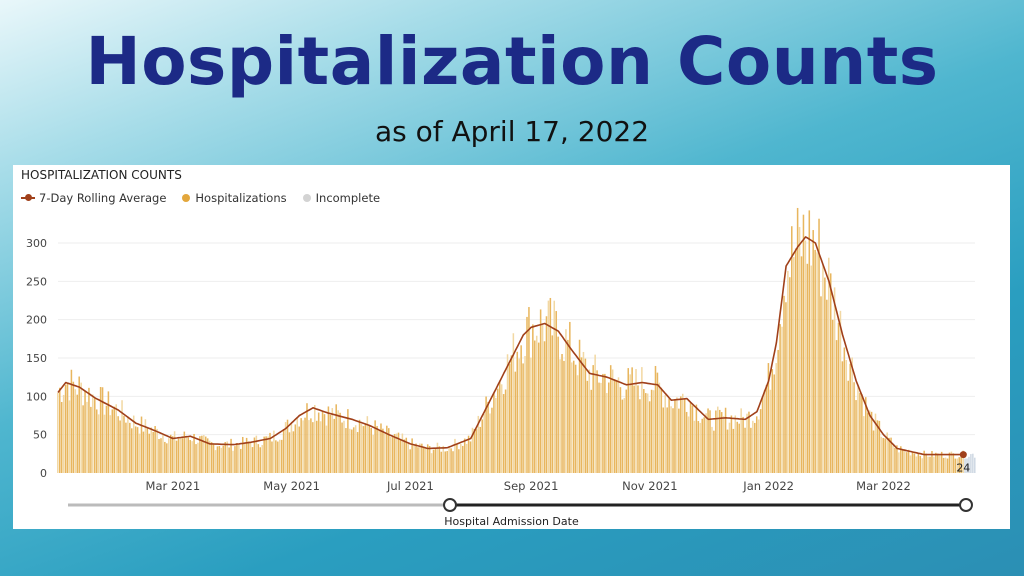  What do you see at coordinates (36, 320) in the screenshot?
I see `y-tick-label: 200` at bounding box center [36, 320].